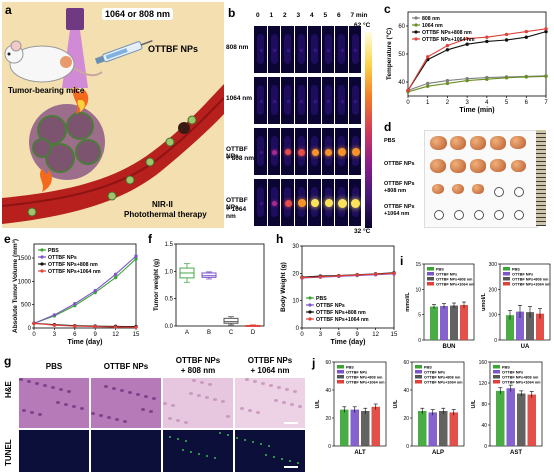 This screenshot has height=473, width=554. I want to click on mouse-ear, so click(16, 46).